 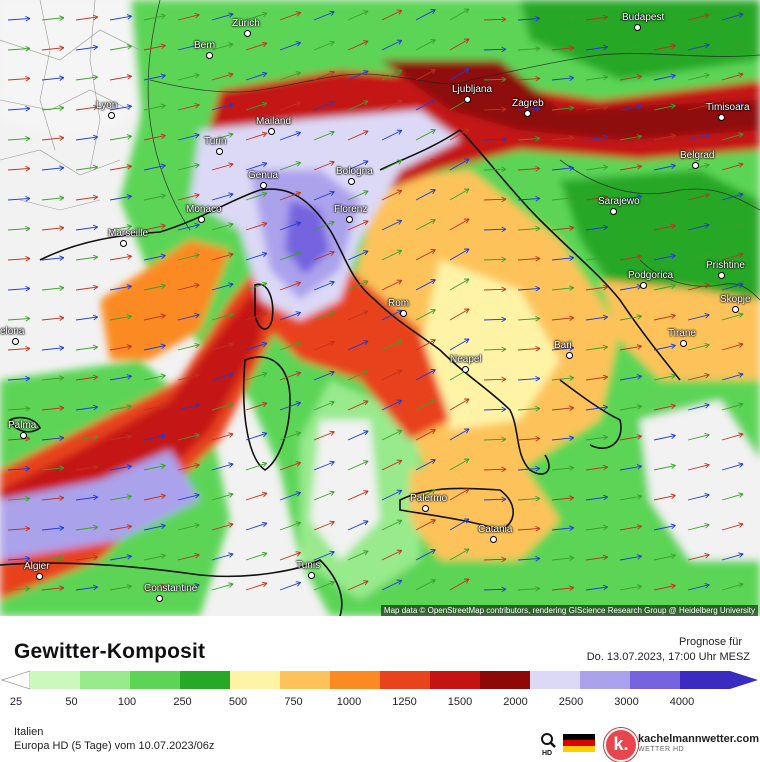 I want to click on city-label: Budapest, so click(x=643, y=17).